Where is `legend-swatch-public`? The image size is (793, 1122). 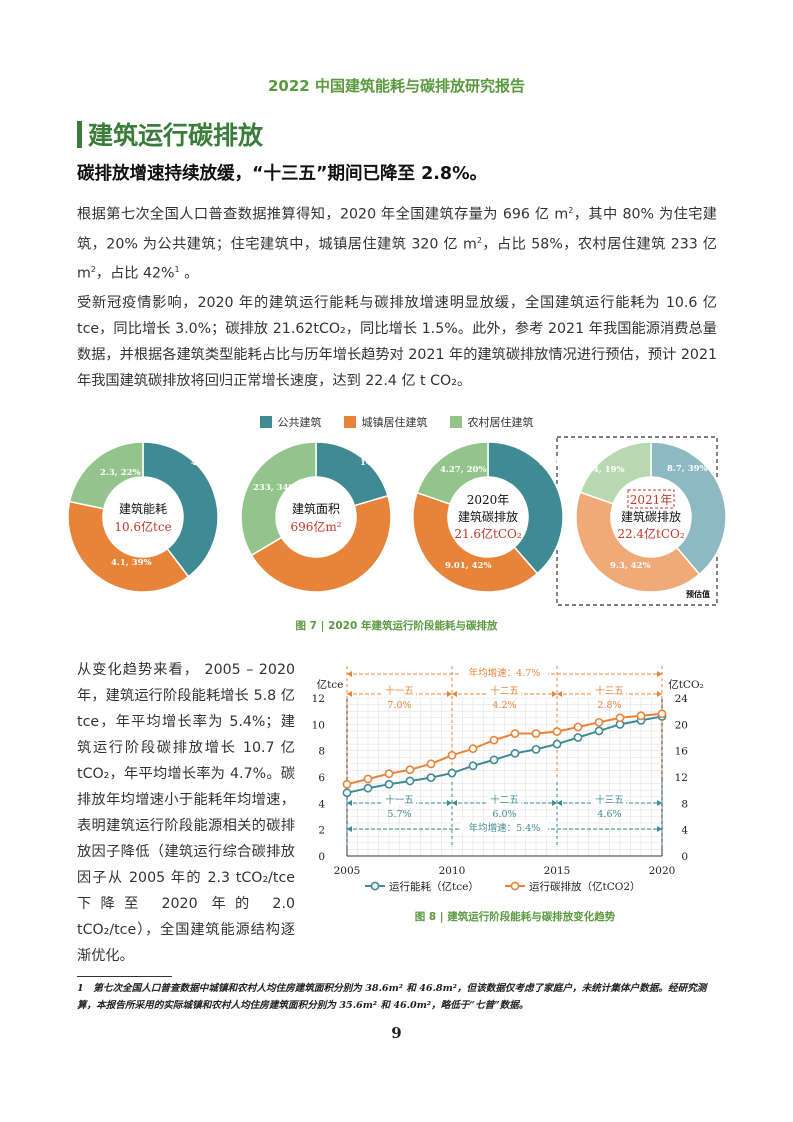
legend-swatch-public is located at coordinates (265, 422).